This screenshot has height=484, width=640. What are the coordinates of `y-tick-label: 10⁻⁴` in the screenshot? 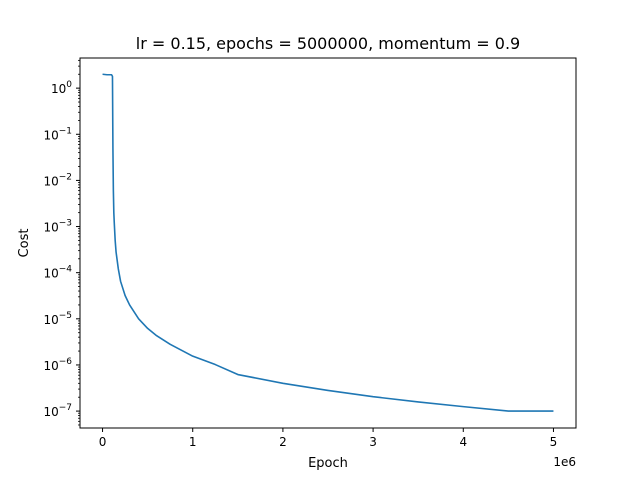 It's located at (57, 273).